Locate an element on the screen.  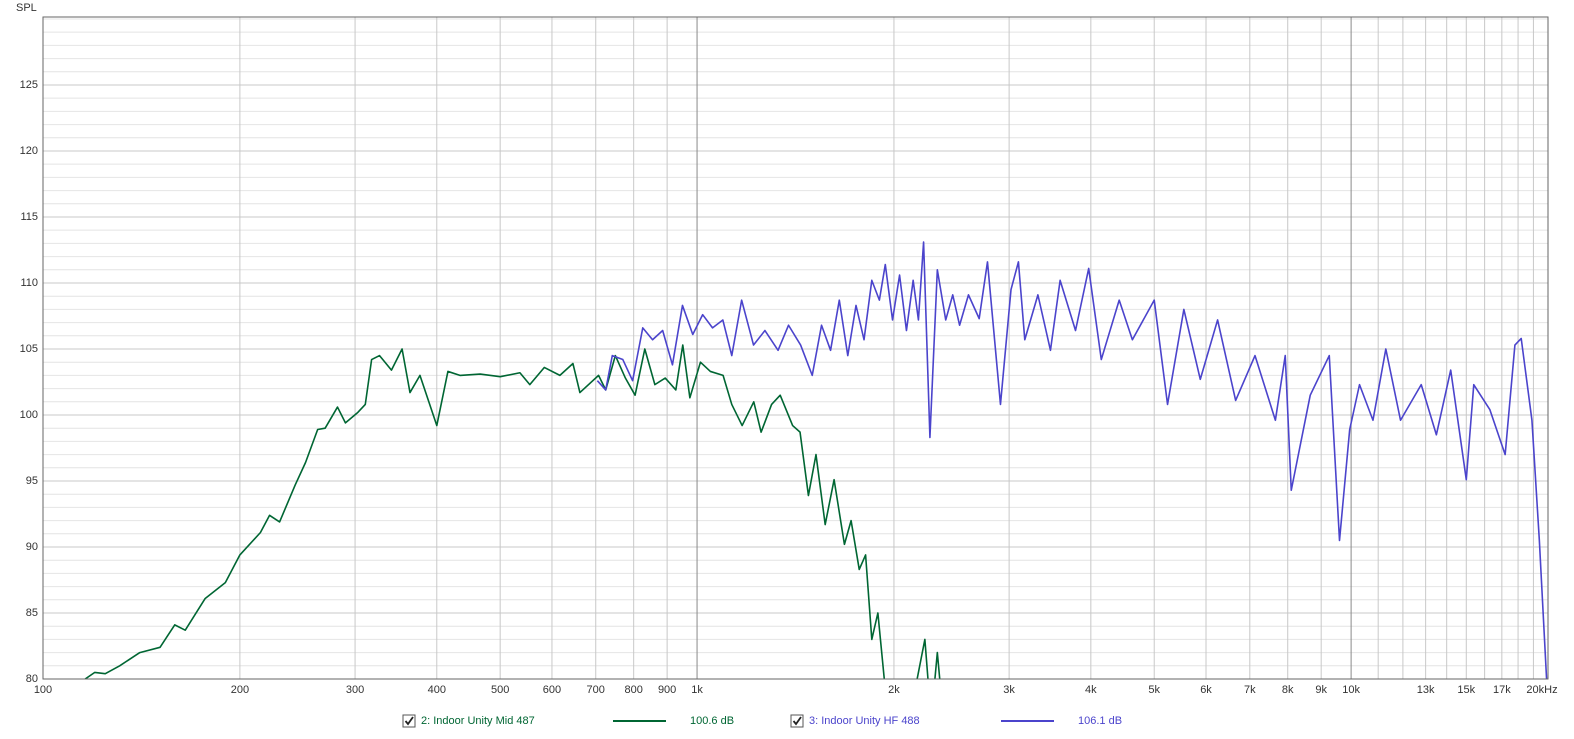
x-tick-label: 700 is located at coordinates (596, 690).